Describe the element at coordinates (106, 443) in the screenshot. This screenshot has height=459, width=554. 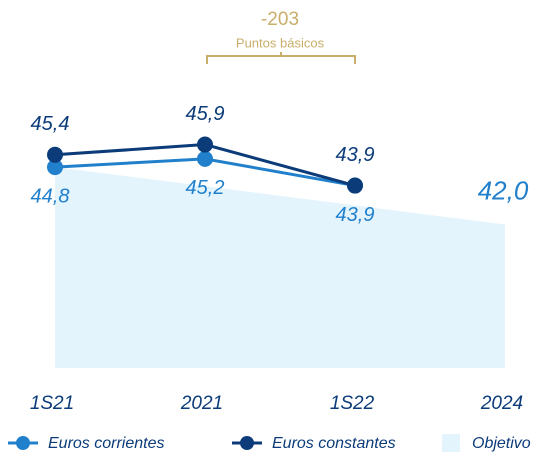
I see `legend-label: Euros corrientes` at that location.